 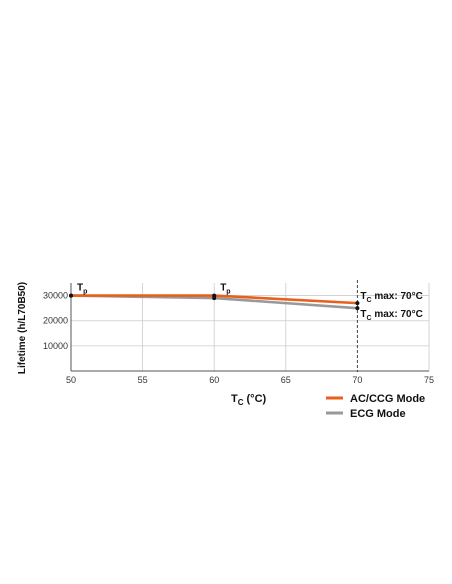 I want to click on y-tick-labels: 10000 20000 30000, so click(x=55, y=321).